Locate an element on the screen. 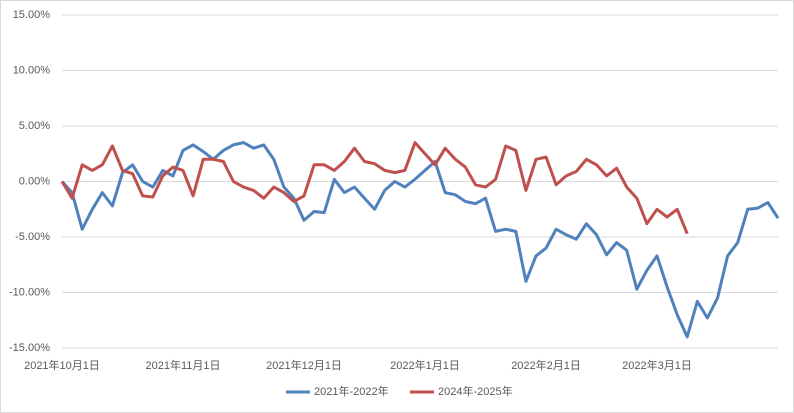 Image resolution: width=794 pixels, height=413 pixels. y-tick-label: -5.00% is located at coordinates (32, 237).